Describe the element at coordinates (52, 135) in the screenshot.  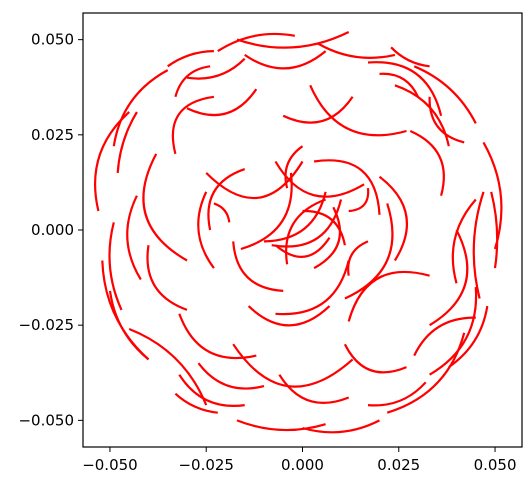
I see `y-tick-label: 0.025` at that location.